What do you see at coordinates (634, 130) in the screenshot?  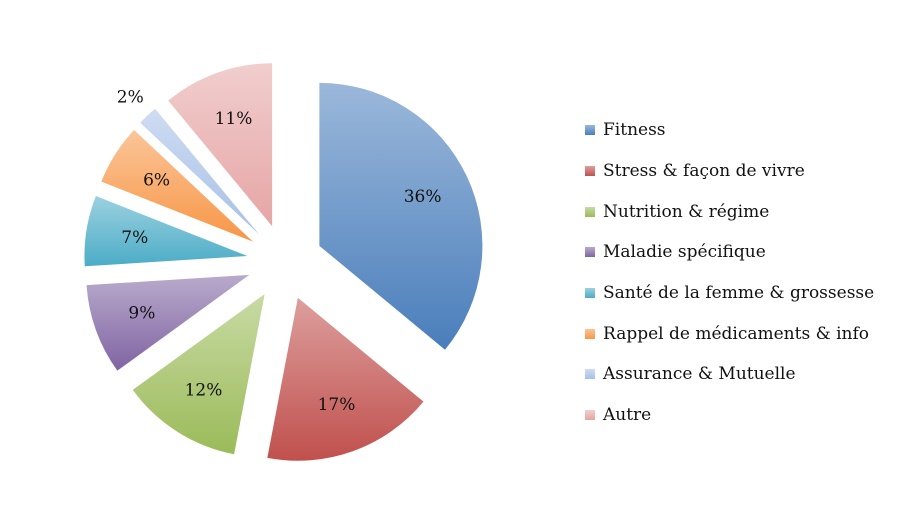 I see `legend-label: Fitness` at bounding box center [634, 130].